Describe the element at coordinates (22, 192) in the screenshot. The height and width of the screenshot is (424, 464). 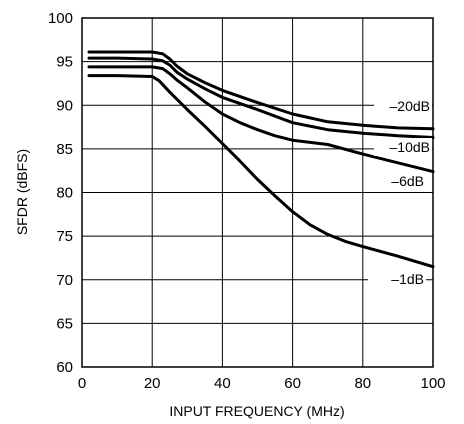
I see `y-axis-title: SFDR (dBFS)` at that location.